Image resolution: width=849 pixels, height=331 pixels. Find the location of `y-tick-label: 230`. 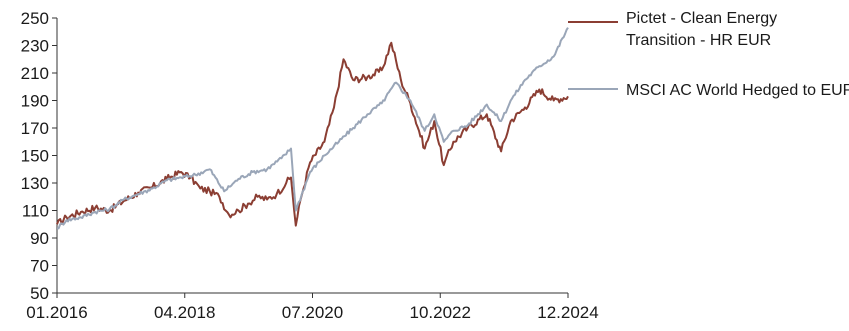

y-tick-label: 230 is located at coordinates (35, 46).